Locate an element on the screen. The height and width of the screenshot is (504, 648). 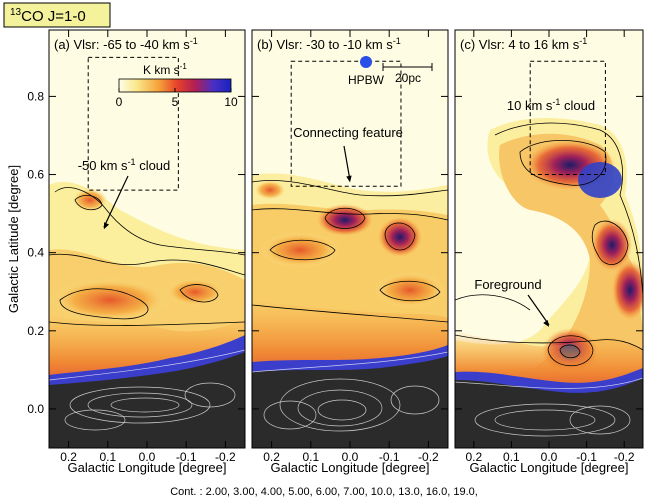
colorbar-label: K km s-1 is located at coordinates (165, 69).